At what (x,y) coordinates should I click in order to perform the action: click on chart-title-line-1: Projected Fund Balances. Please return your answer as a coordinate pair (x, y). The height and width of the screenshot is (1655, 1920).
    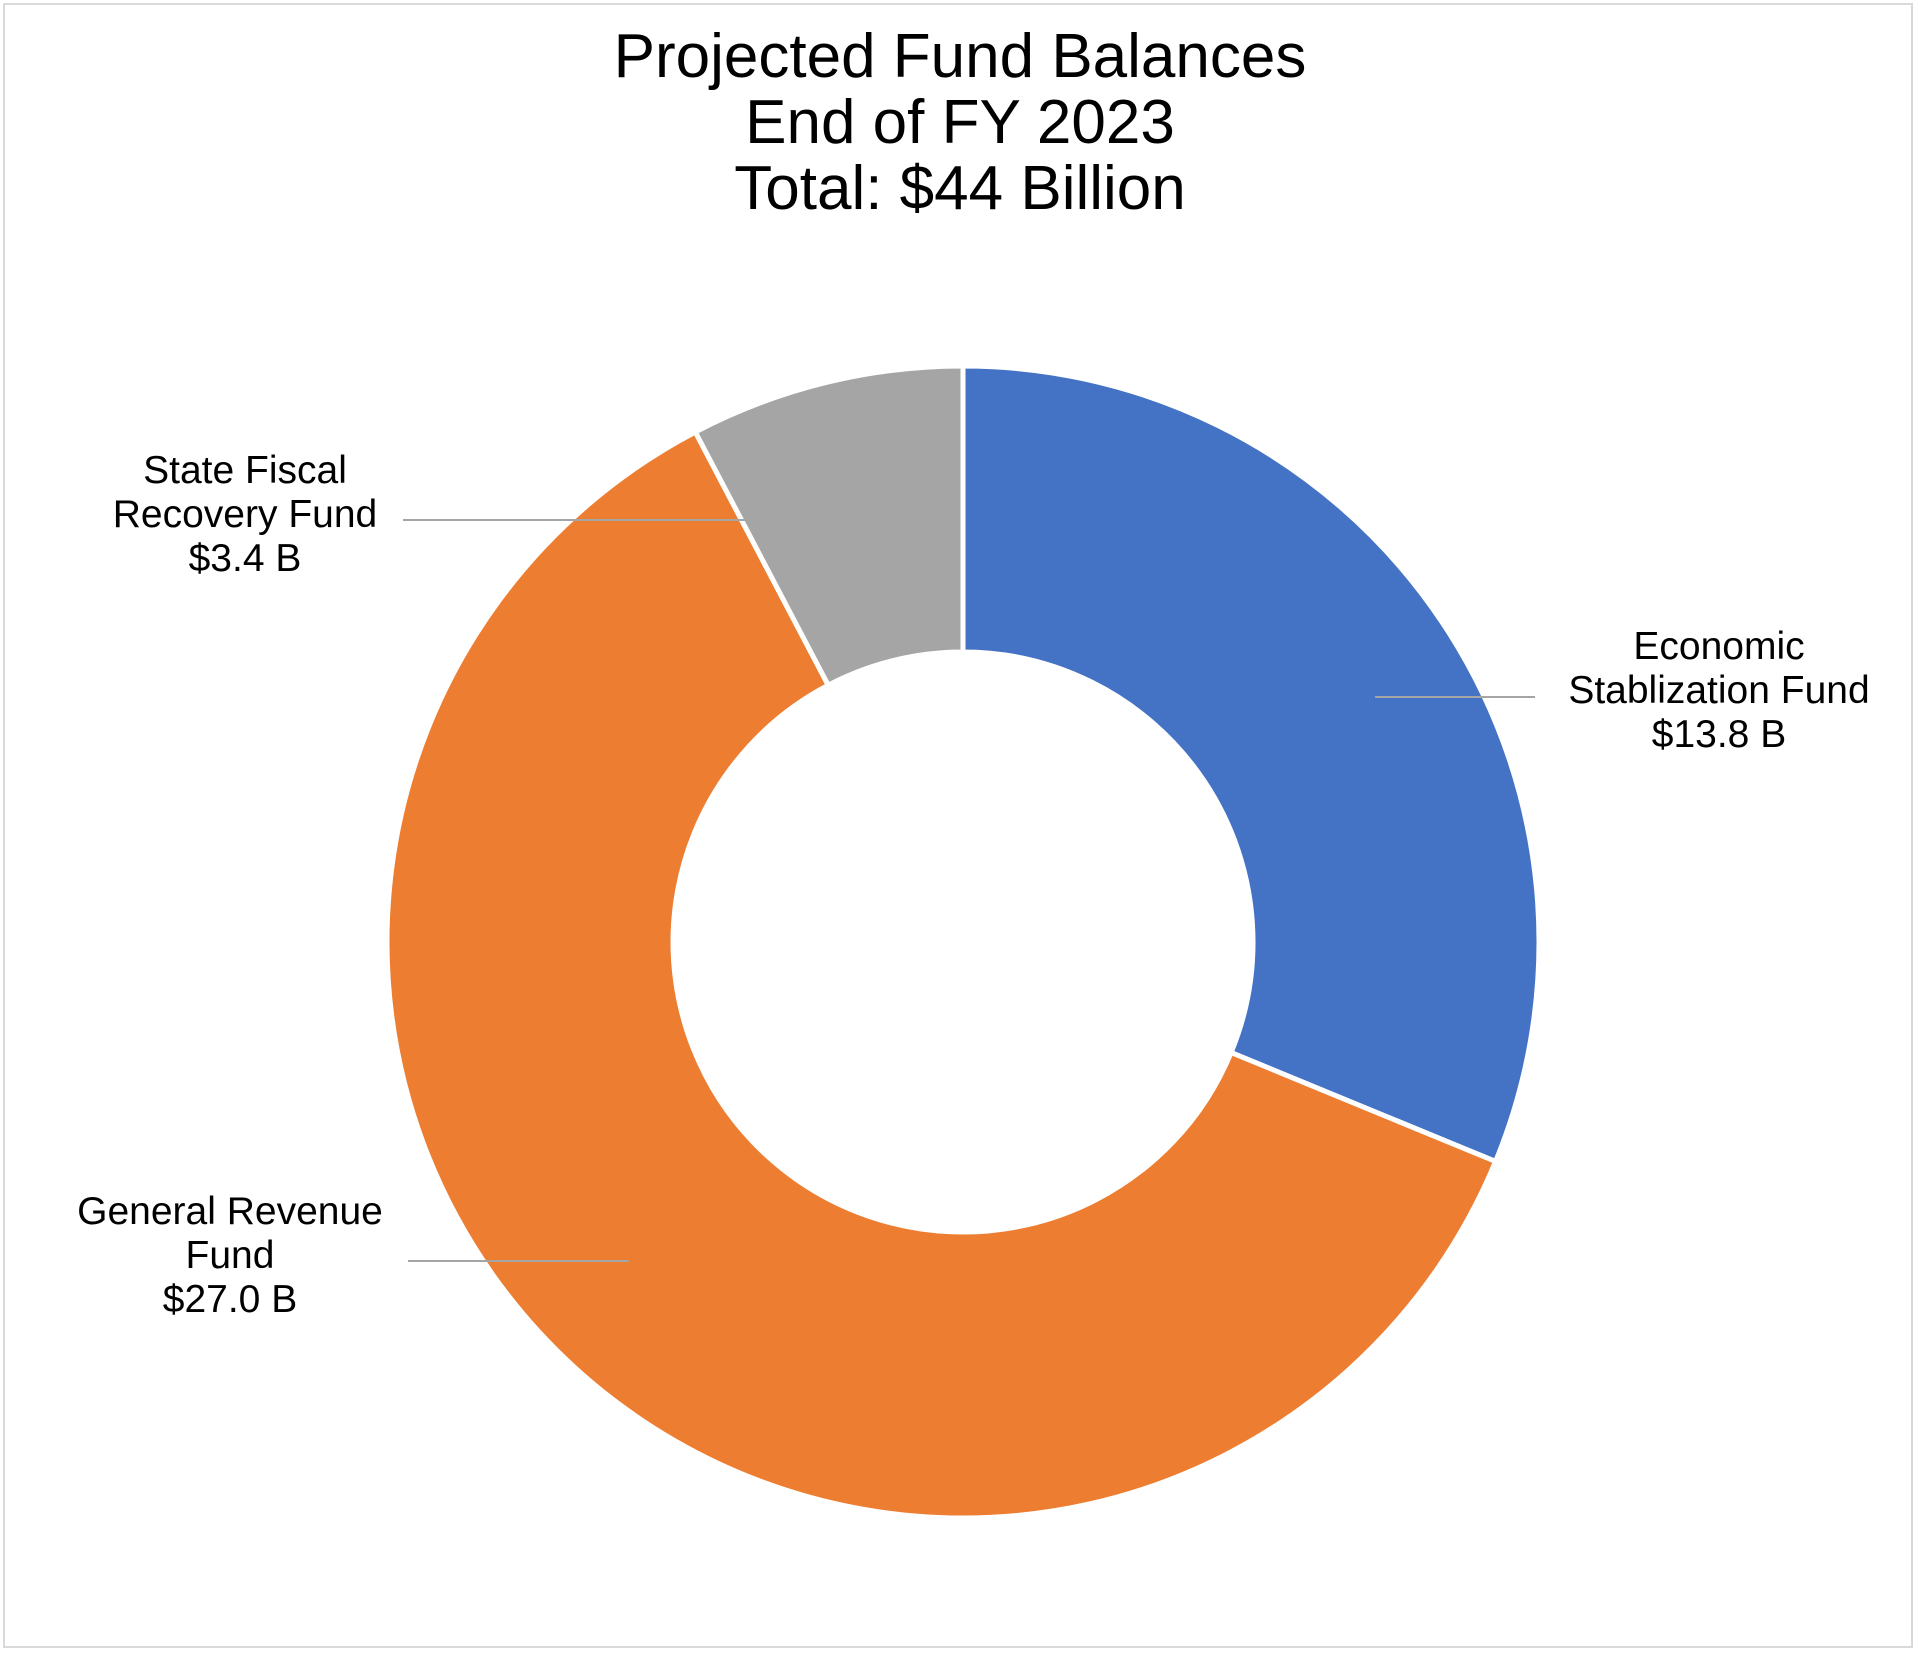
    Looking at the image, I should click on (960, 56).